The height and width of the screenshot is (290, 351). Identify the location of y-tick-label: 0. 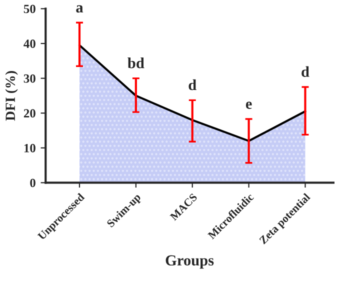
(33, 183).